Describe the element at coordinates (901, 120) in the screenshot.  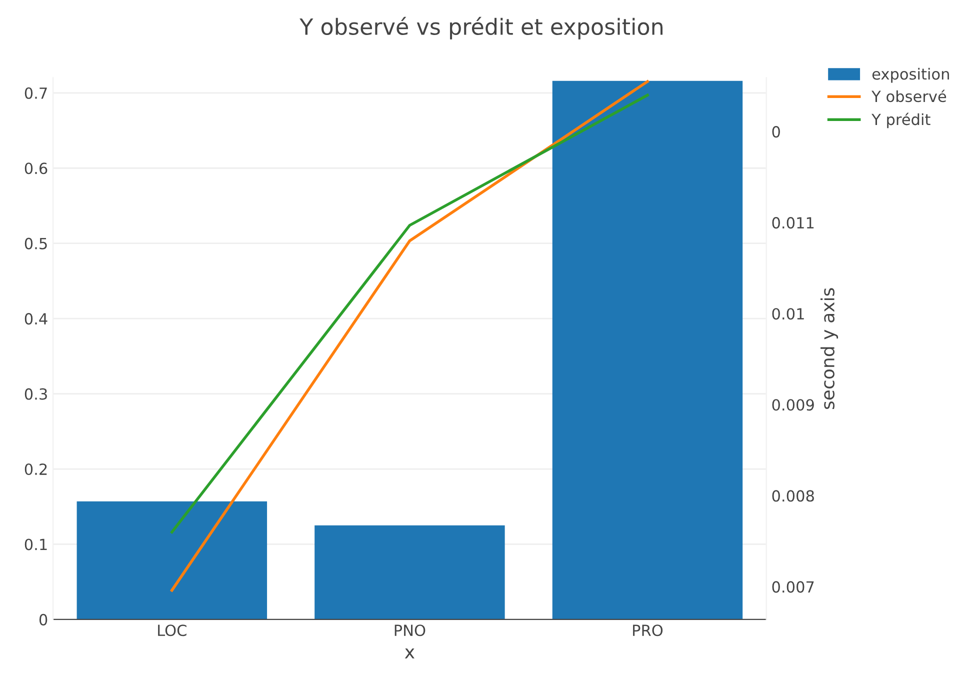
I see `legend-label: Y prédit` at that location.